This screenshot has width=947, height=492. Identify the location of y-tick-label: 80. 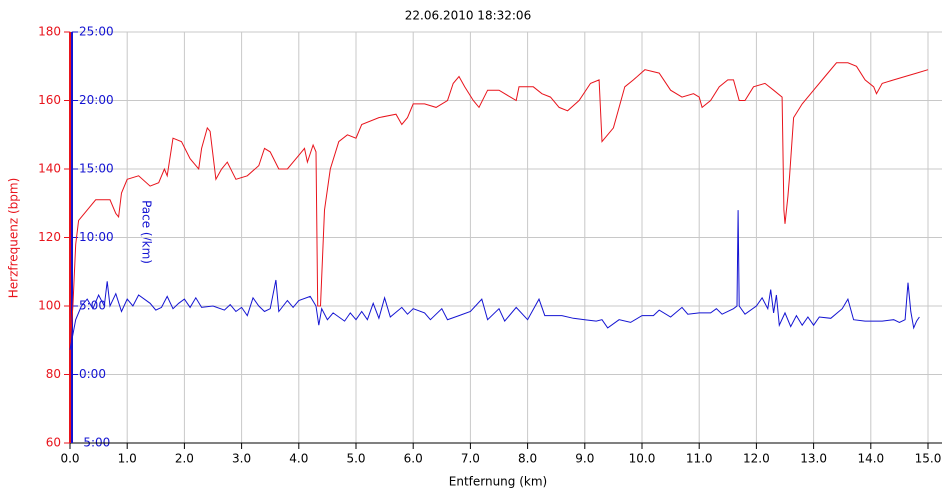
(53, 374).